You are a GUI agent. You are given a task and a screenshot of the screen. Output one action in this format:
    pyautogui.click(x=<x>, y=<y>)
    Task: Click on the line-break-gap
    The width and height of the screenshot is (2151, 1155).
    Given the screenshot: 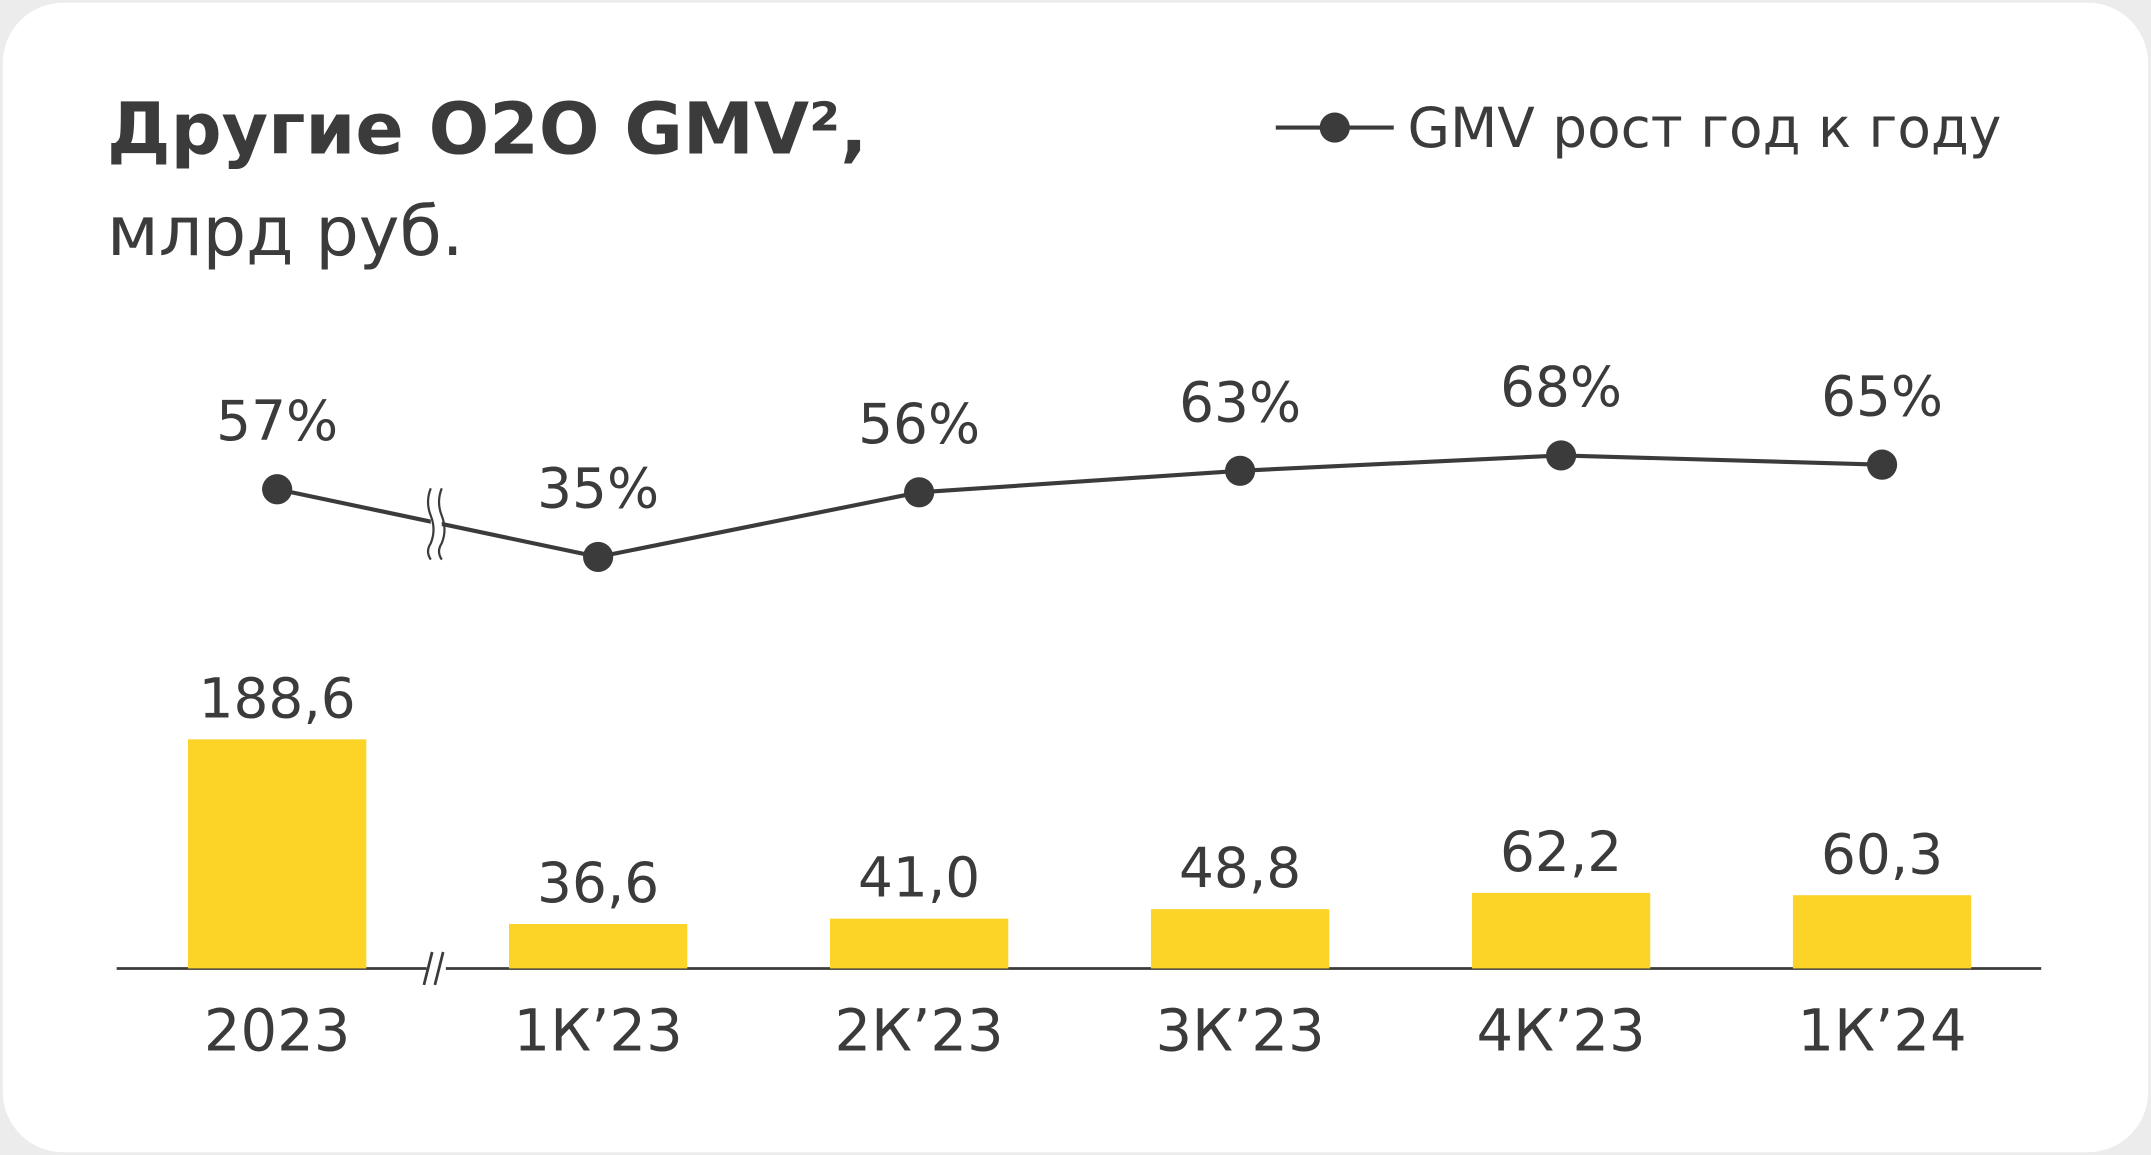 What is the action you would take?
    pyautogui.click(x=436, y=524)
    